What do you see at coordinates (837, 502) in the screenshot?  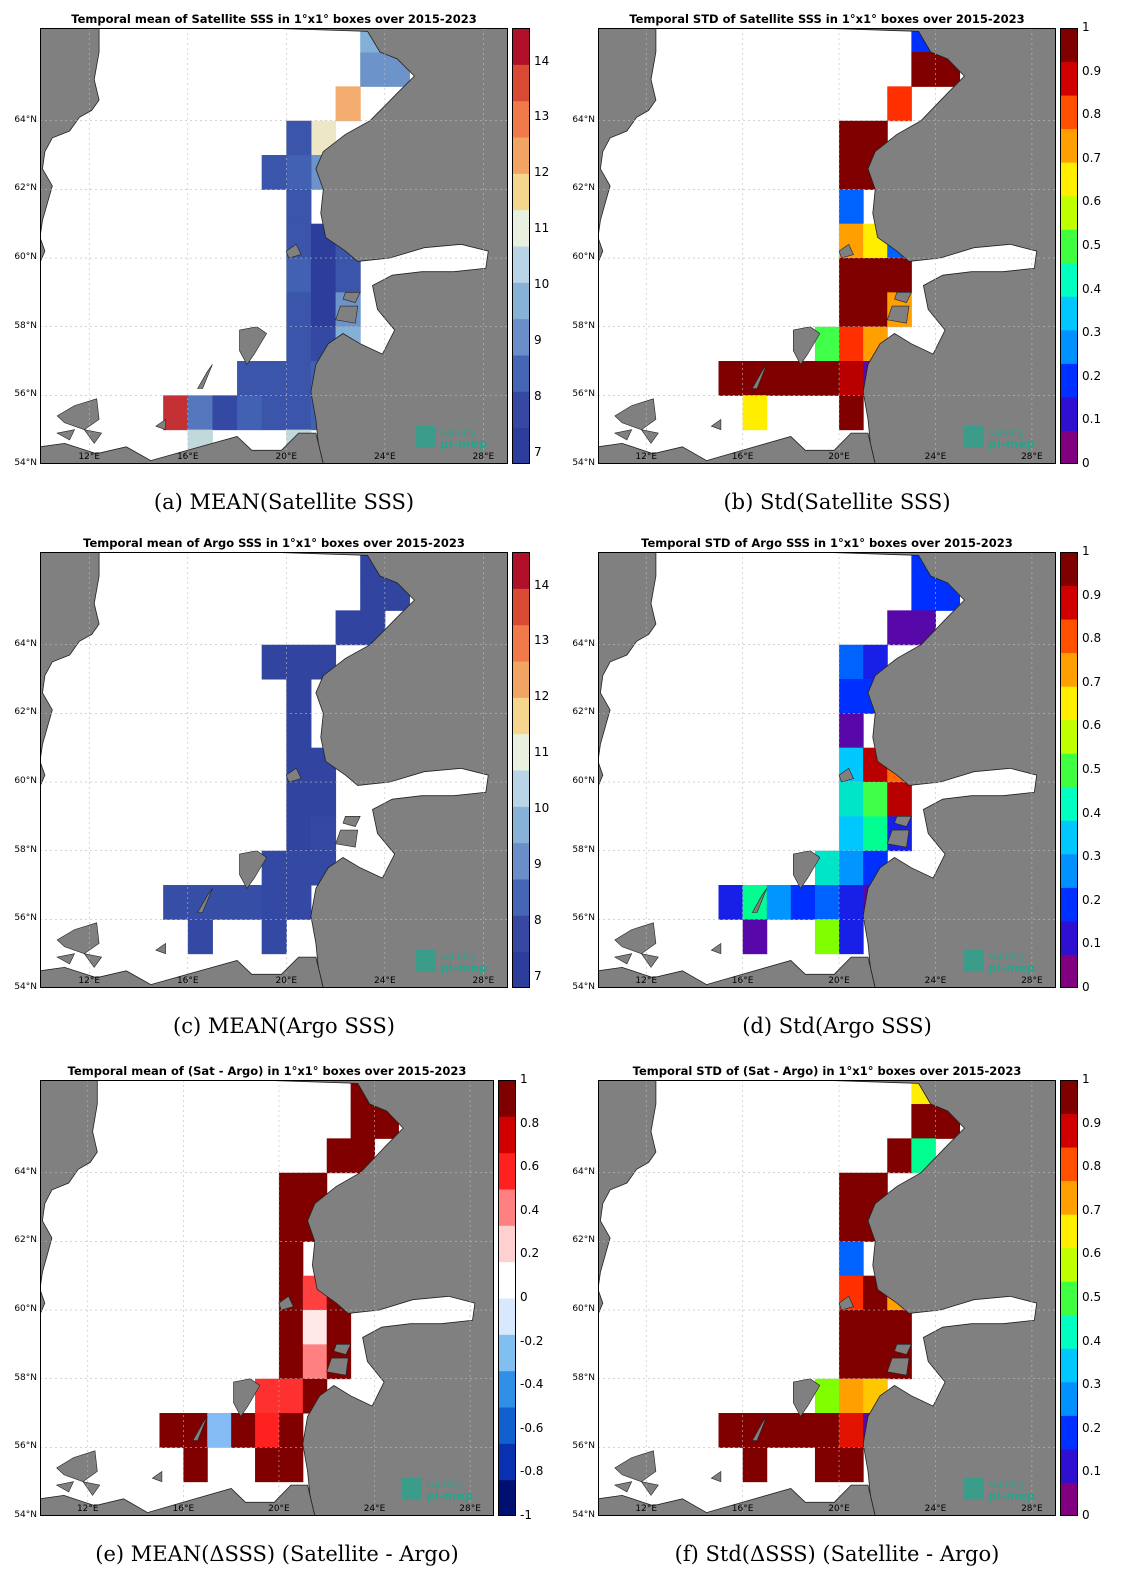 I see `figure-caption: (b) Std(Satellite SSS)` at bounding box center [837, 502].